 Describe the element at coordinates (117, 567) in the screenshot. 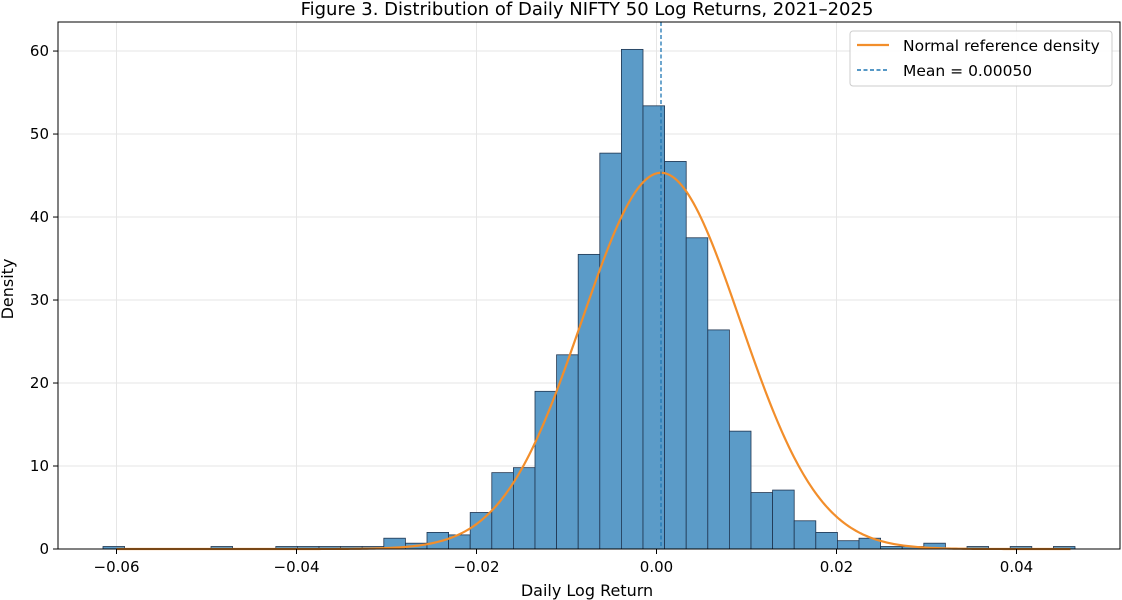

I see `x-tick-label: −0.06` at that location.